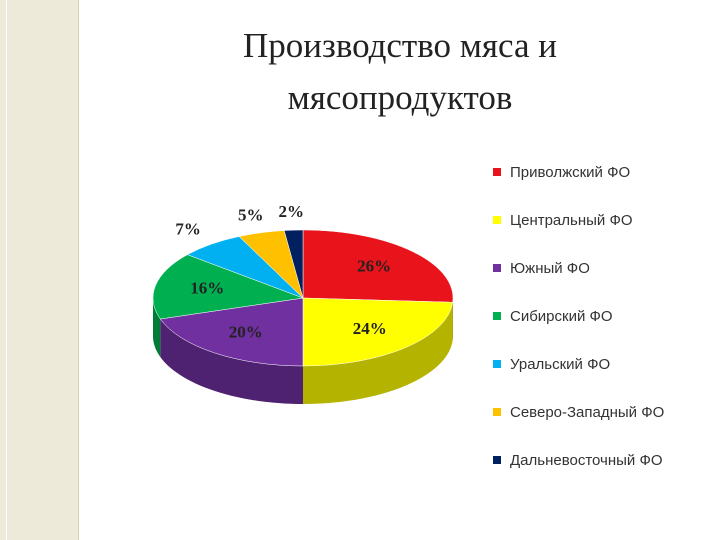 This screenshot has width=720, height=540. Describe the element at coordinates (588, 235) in the screenshot. I see `legend-item: Центральный ФО` at that location.